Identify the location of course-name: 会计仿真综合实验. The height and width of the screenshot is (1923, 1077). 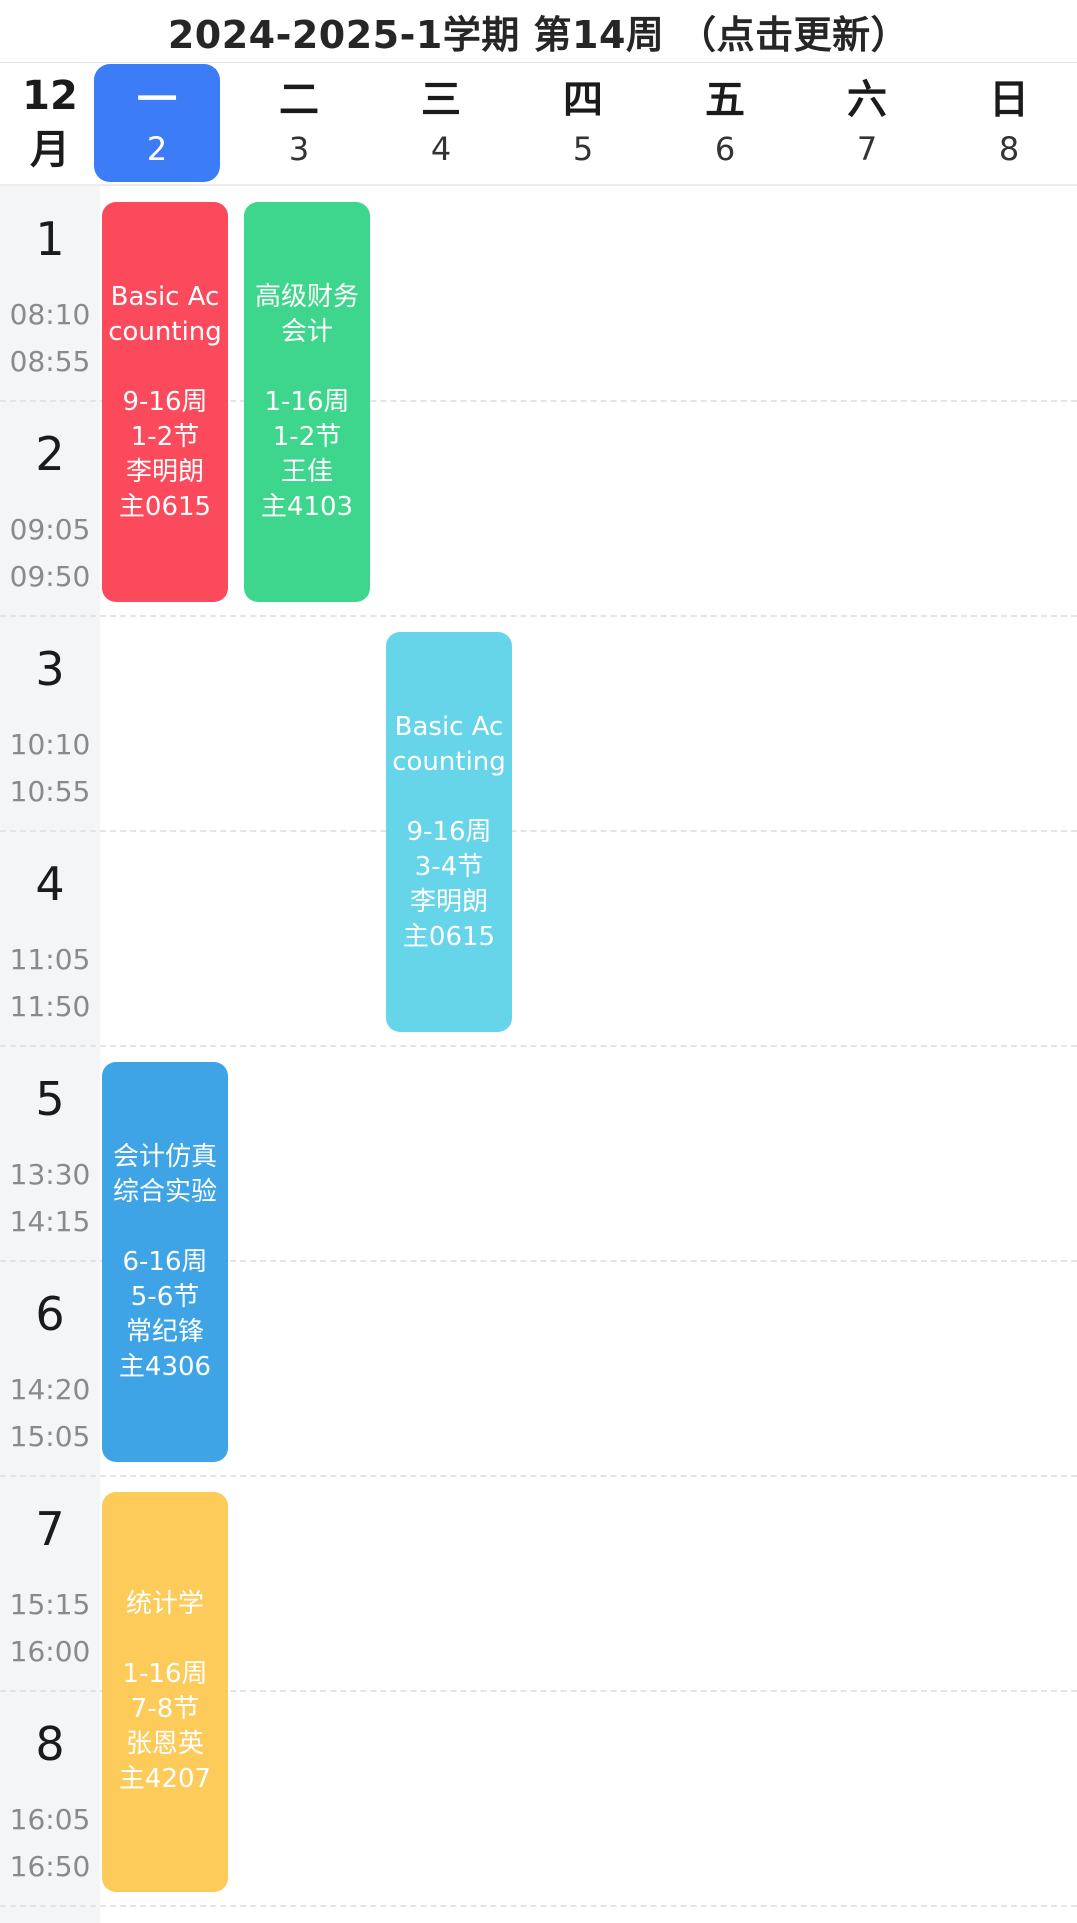
(164, 1174).